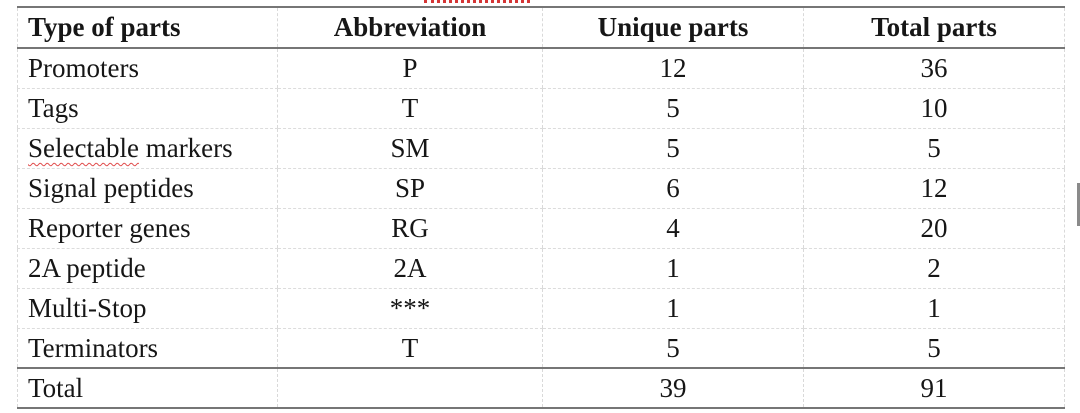  Describe the element at coordinates (477, 1) in the screenshot. I see `spellcheck-squiggle-artifact` at that location.